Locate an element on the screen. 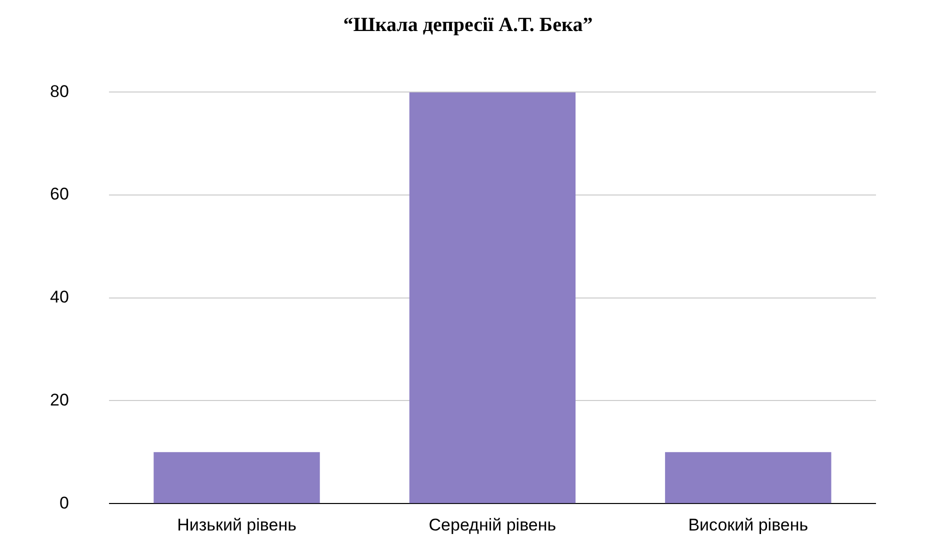 This screenshot has height=560, width=936. y-tick-label: 0 is located at coordinates (64, 502).